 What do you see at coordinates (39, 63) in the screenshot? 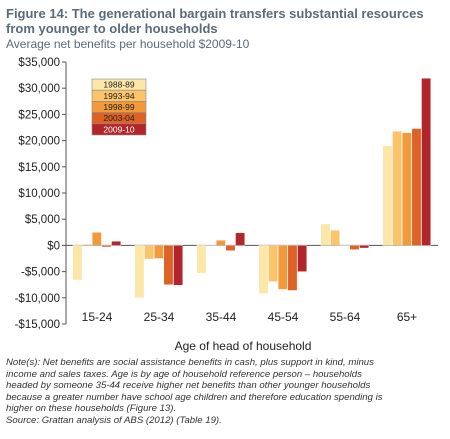
I see `y-tick-label: $35,000` at bounding box center [39, 63].